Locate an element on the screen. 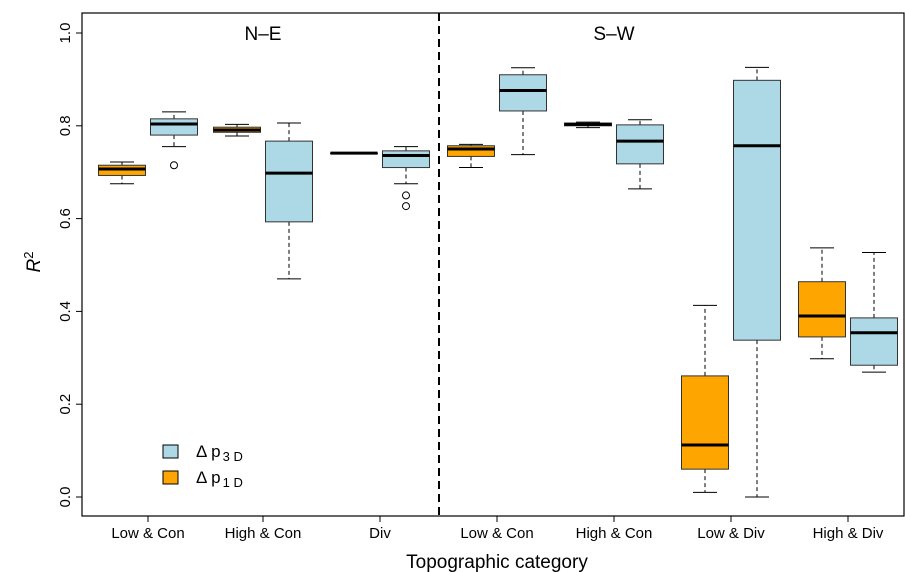 This screenshot has height=572, width=905. x-tick-label: High & Div is located at coordinates (848, 533).